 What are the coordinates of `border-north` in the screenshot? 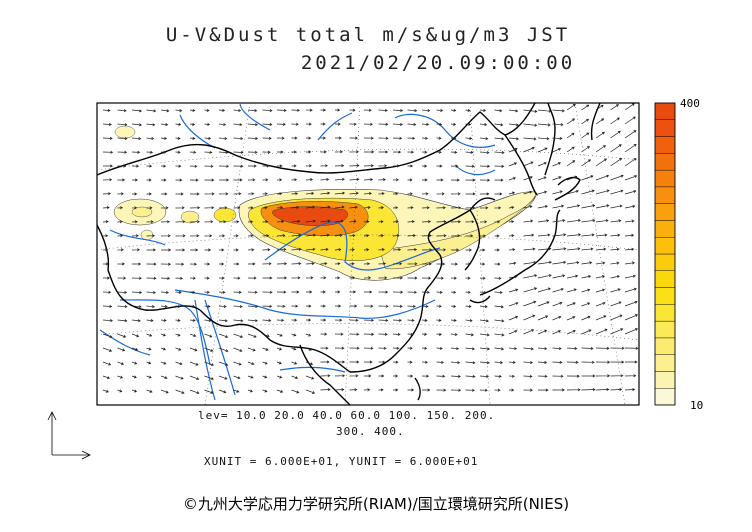 It's located at (316, 139).